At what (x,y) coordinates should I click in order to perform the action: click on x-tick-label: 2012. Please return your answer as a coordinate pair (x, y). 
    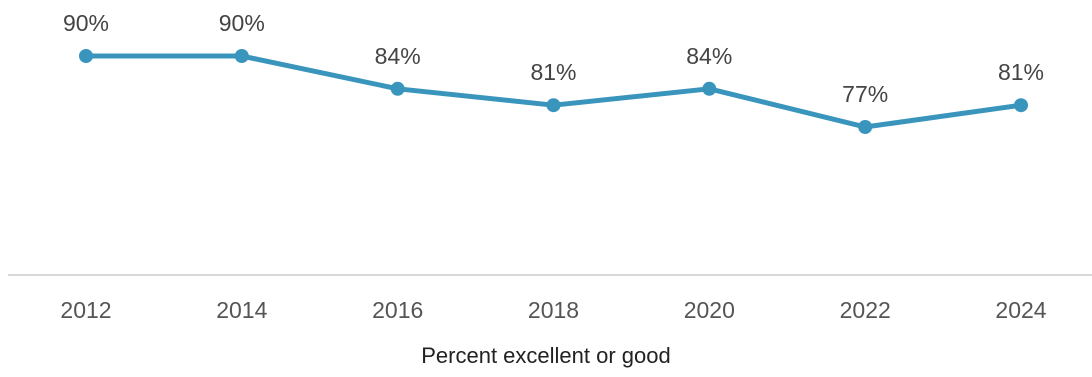
    Looking at the image, I should click on (85, 310).